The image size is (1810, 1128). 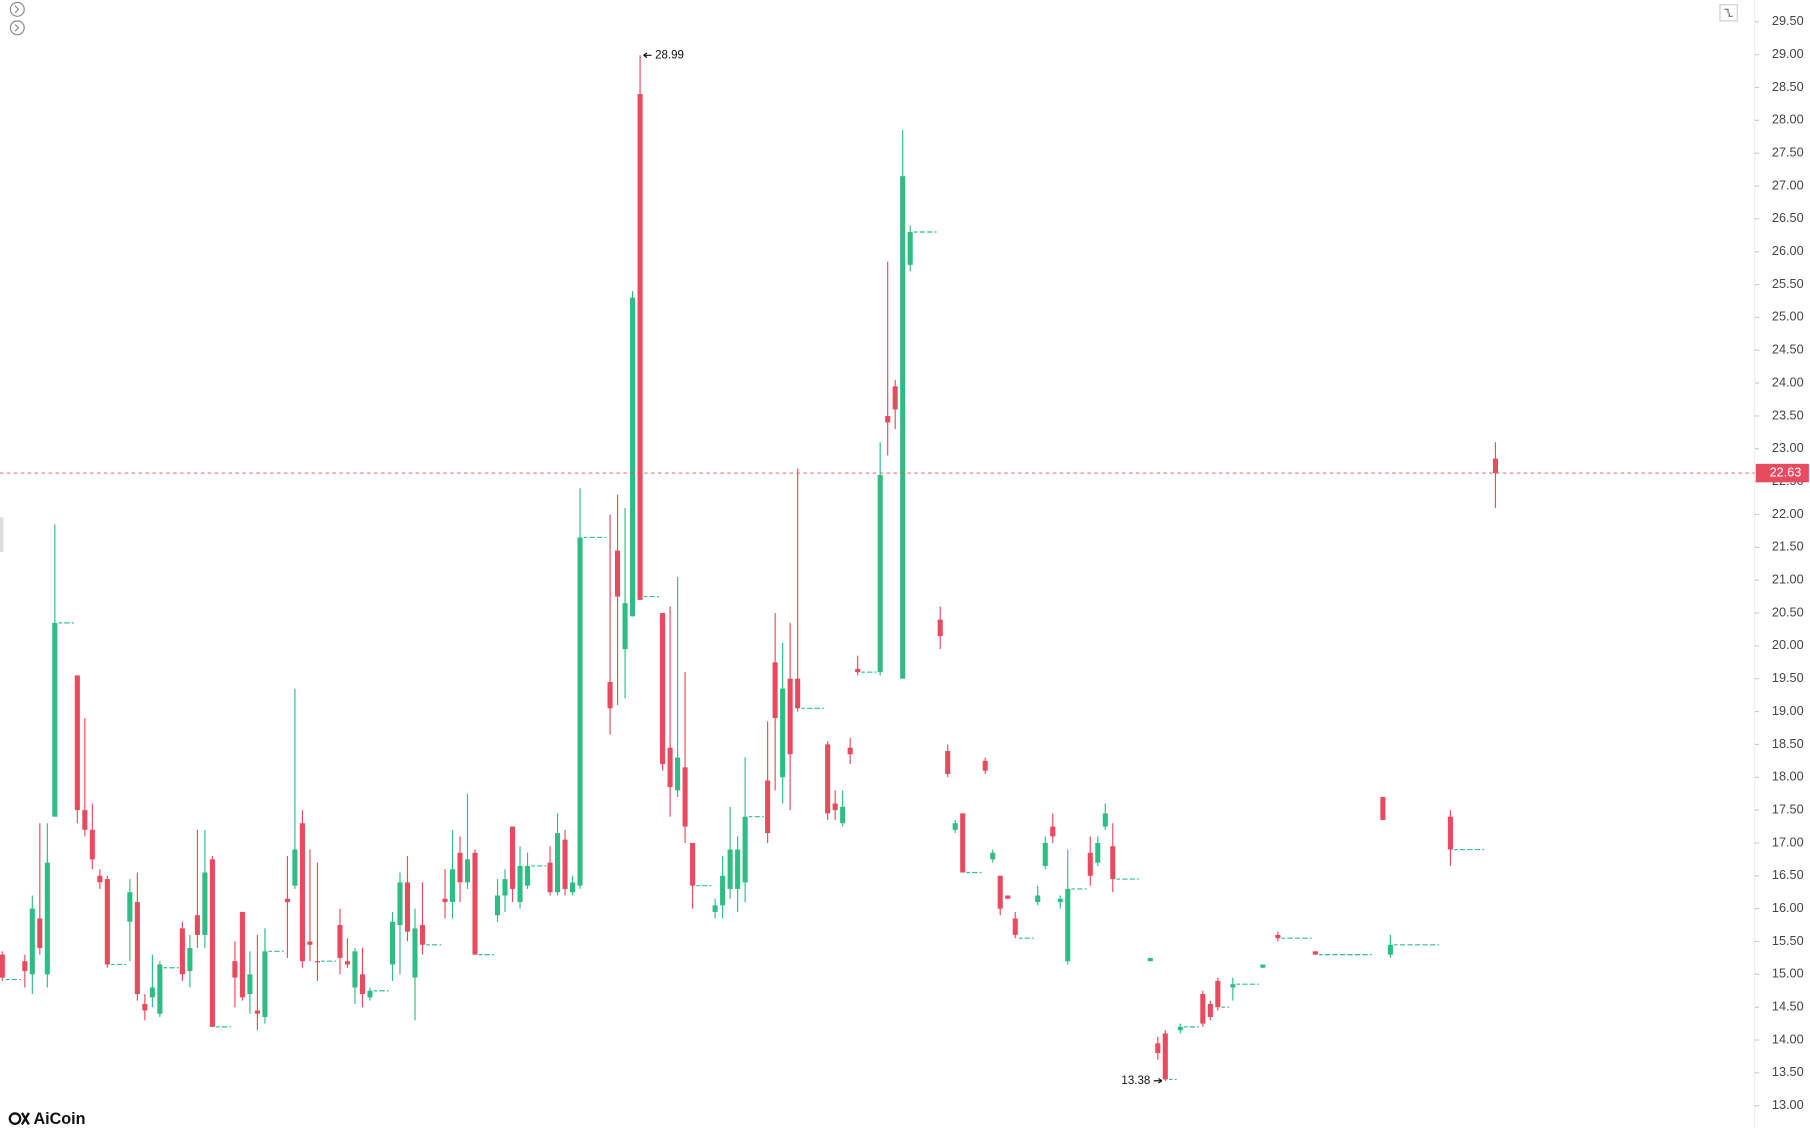 What do you see at coordinates (1788, 842) in the screenshot?
I see `y-tick-label: 17.00` at bounding box center [1788, 842].